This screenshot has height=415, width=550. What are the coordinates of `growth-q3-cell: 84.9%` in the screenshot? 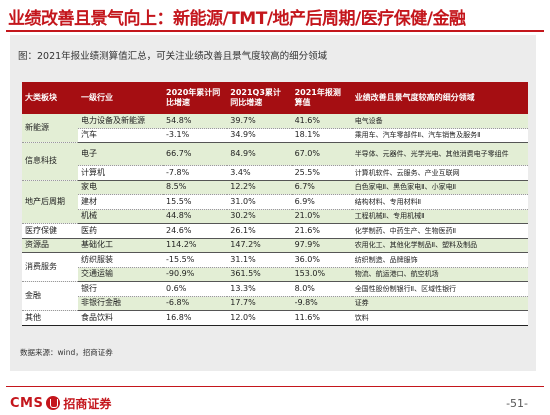 It's located at (259, 154).